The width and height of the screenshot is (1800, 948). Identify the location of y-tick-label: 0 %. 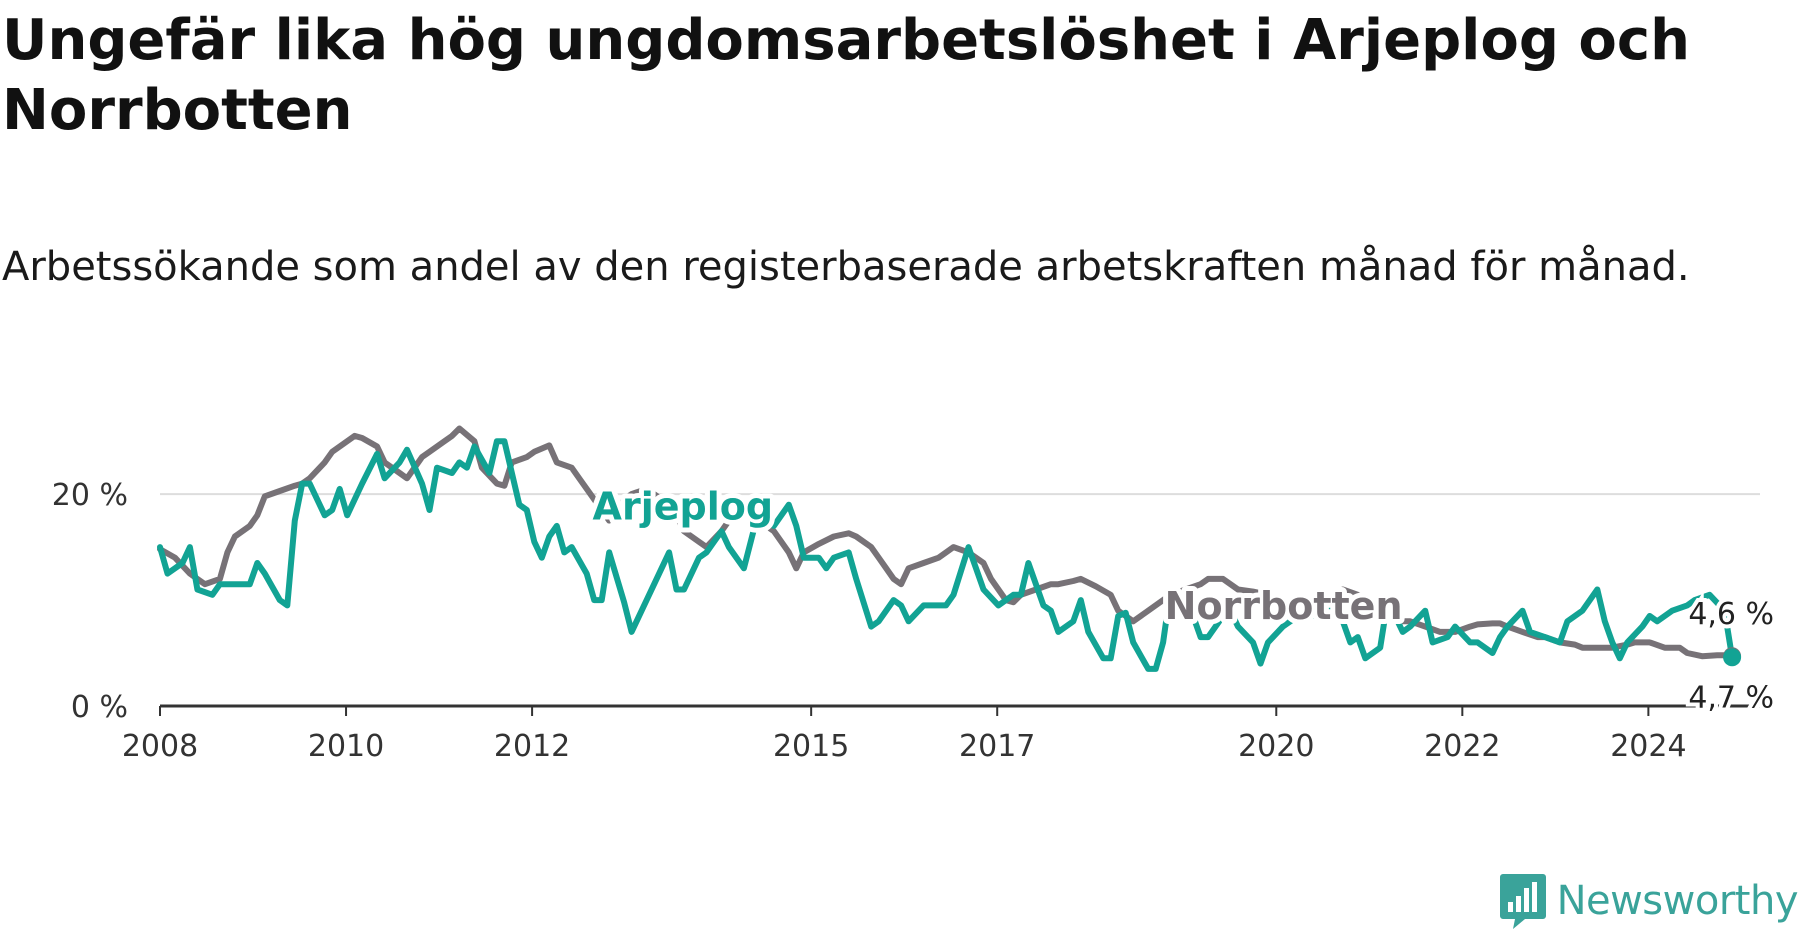
(99, 707).